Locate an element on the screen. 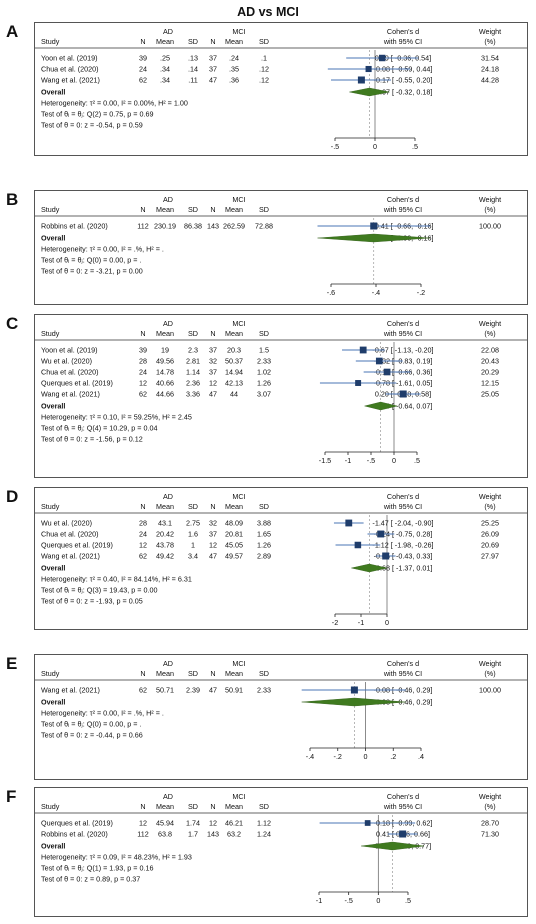  mci-n: 12 is located at coordinates (213, 545).